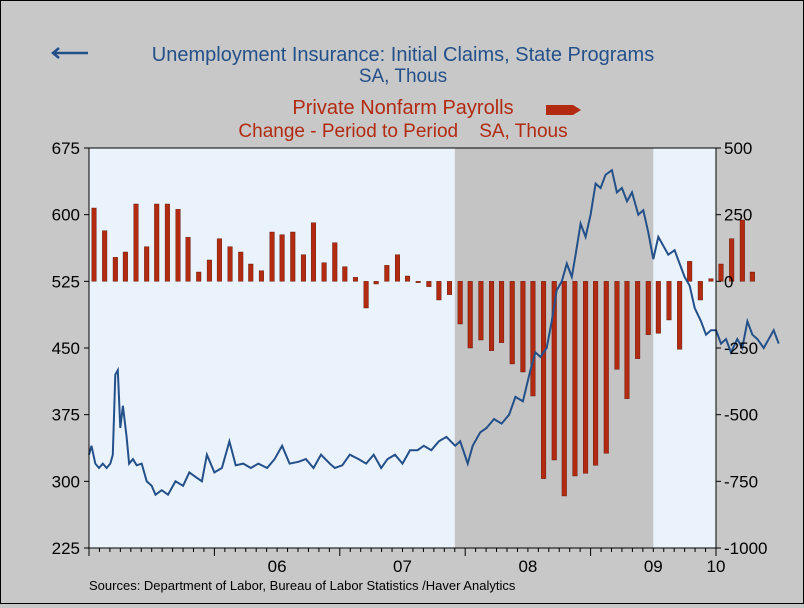  Describe the element at coordinates (716, 566) in the screenshot. I see `x-tick-label: 10` at that location.